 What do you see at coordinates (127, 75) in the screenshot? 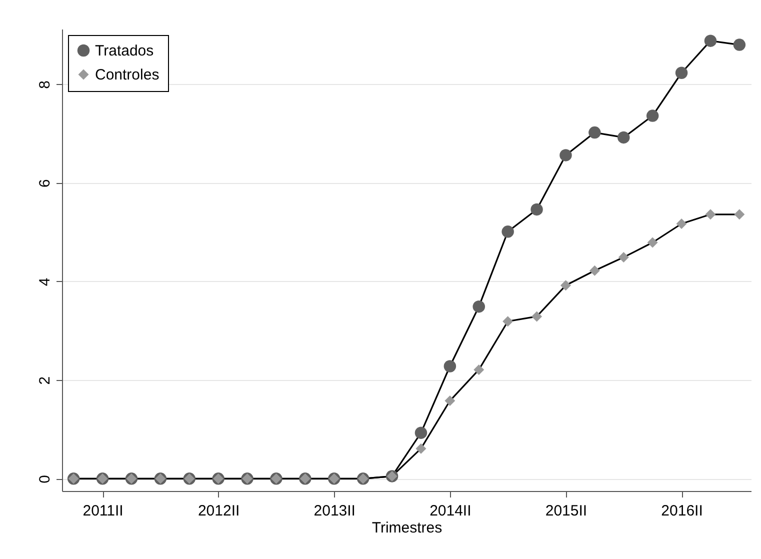
I see `legend-label: Controles` at bounding box center [127, 75].